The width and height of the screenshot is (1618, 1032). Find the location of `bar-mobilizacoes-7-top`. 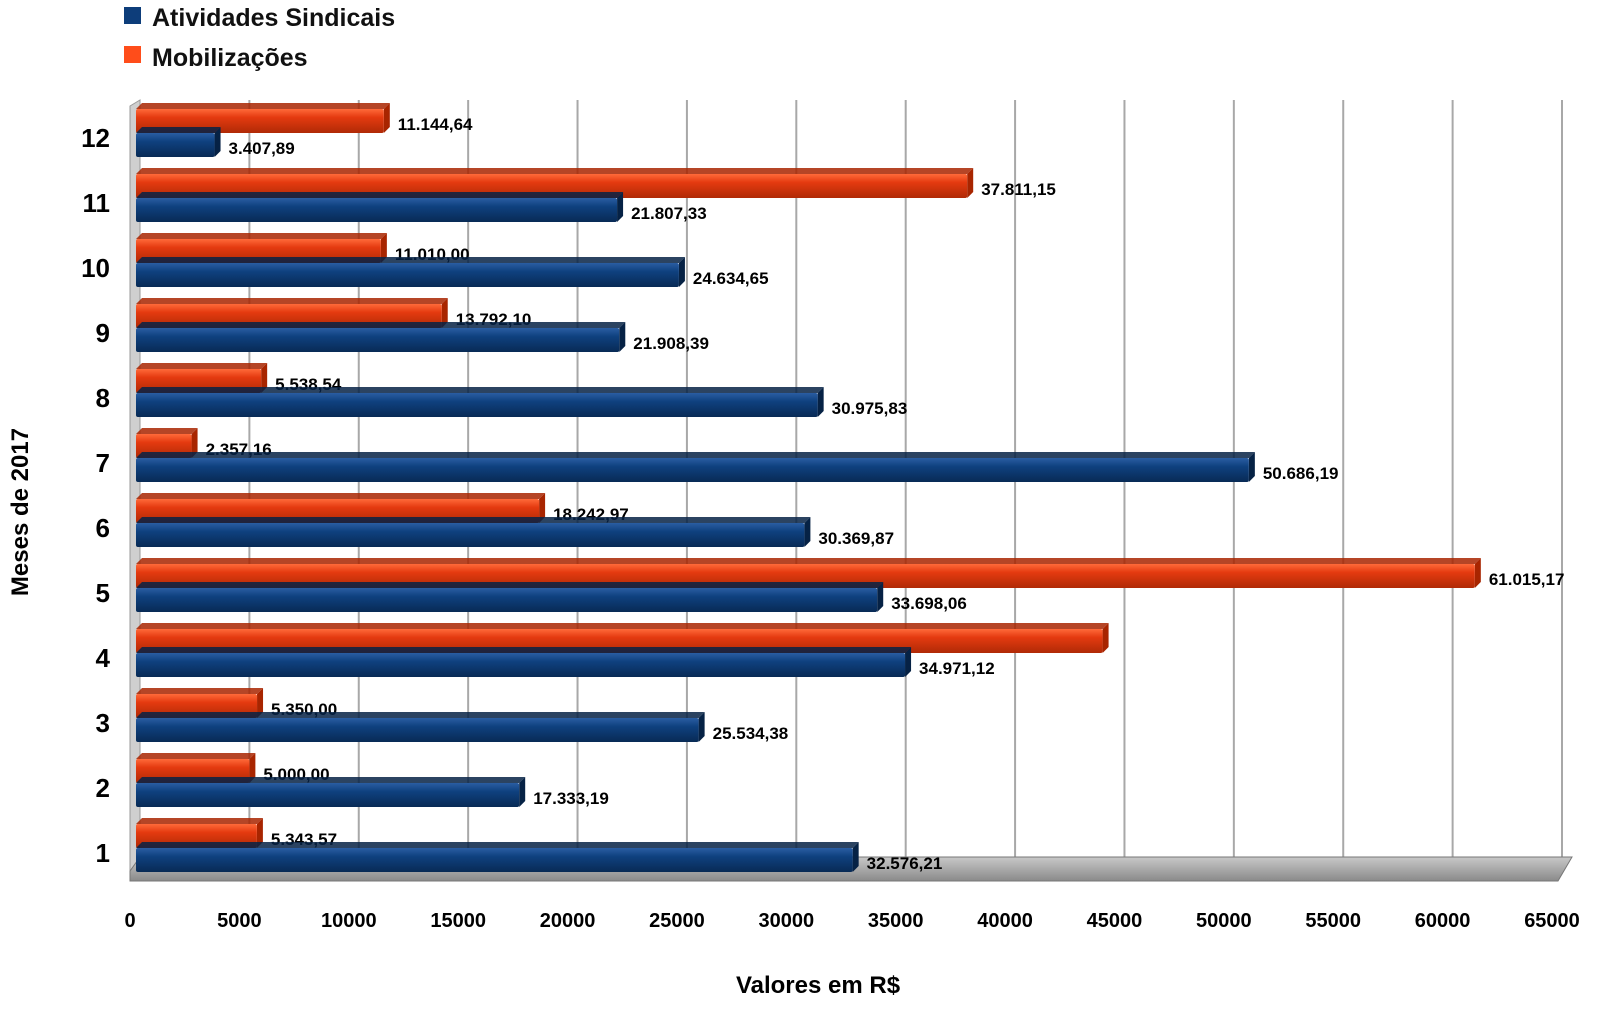

bar-mobilizacoes-7-top is located at coordinates (167, 431).